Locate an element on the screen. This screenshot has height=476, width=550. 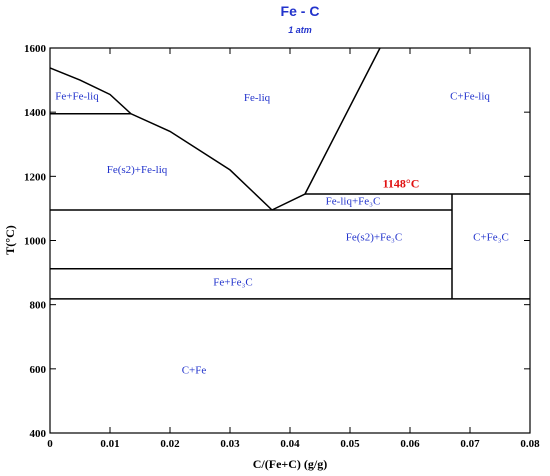
annotation-1148-c: 1148°C is located at coordinates (401, 184).